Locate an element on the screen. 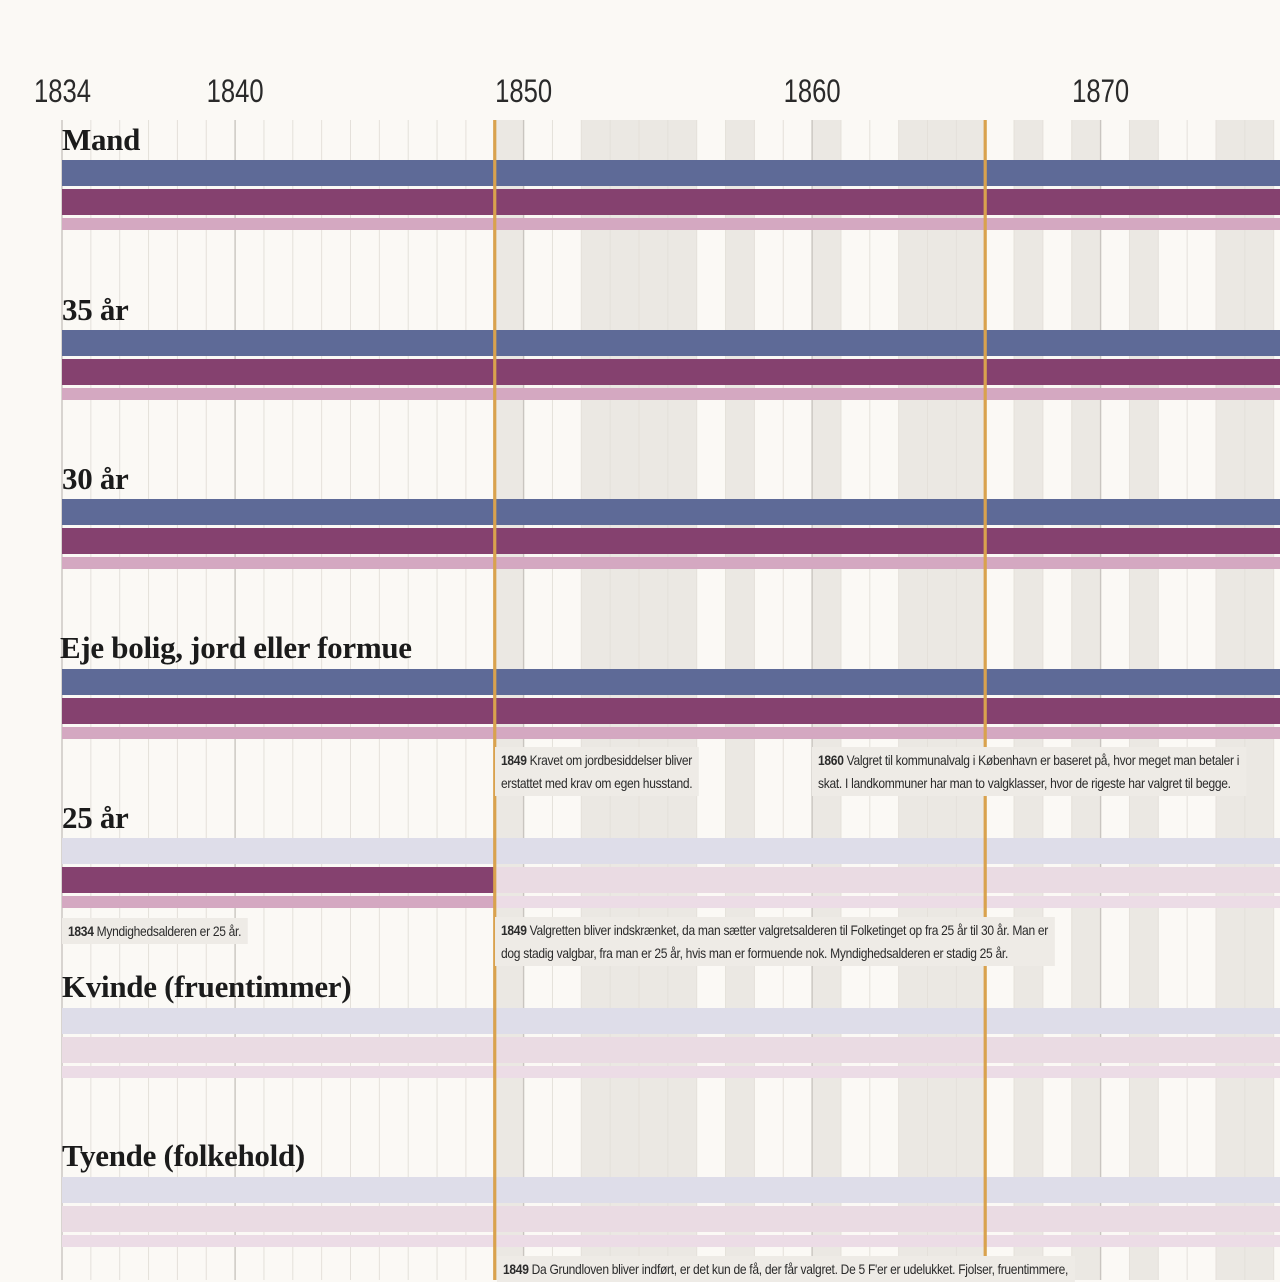 This screenshot has width=1280, height=1282. row-title: Eje bolig, jord eller formue is located at coordinates (236, 647).